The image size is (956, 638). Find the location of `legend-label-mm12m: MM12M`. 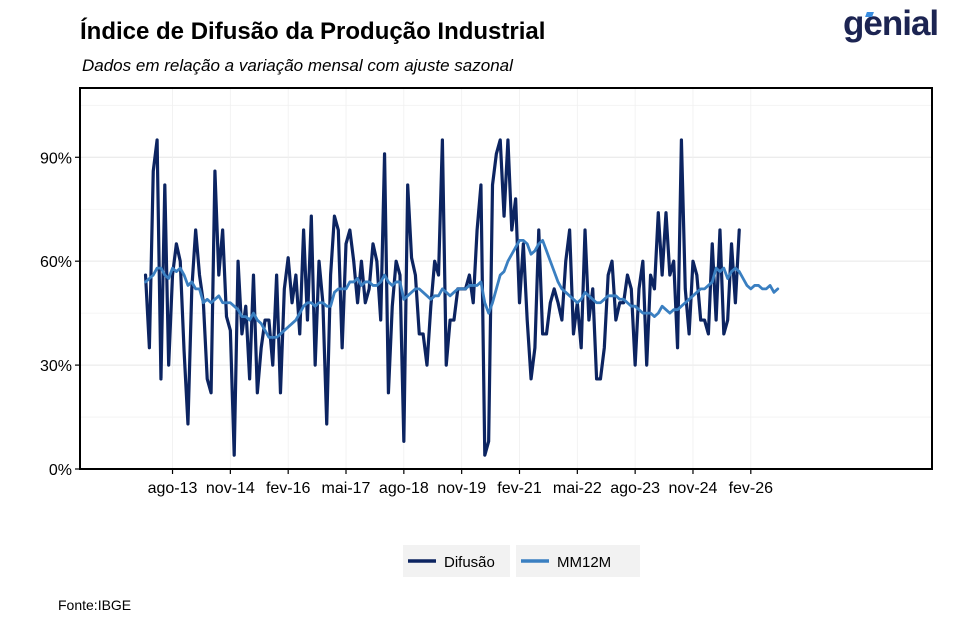

legend-label-mm12m: MM12M is located at coordinates (584, 562).